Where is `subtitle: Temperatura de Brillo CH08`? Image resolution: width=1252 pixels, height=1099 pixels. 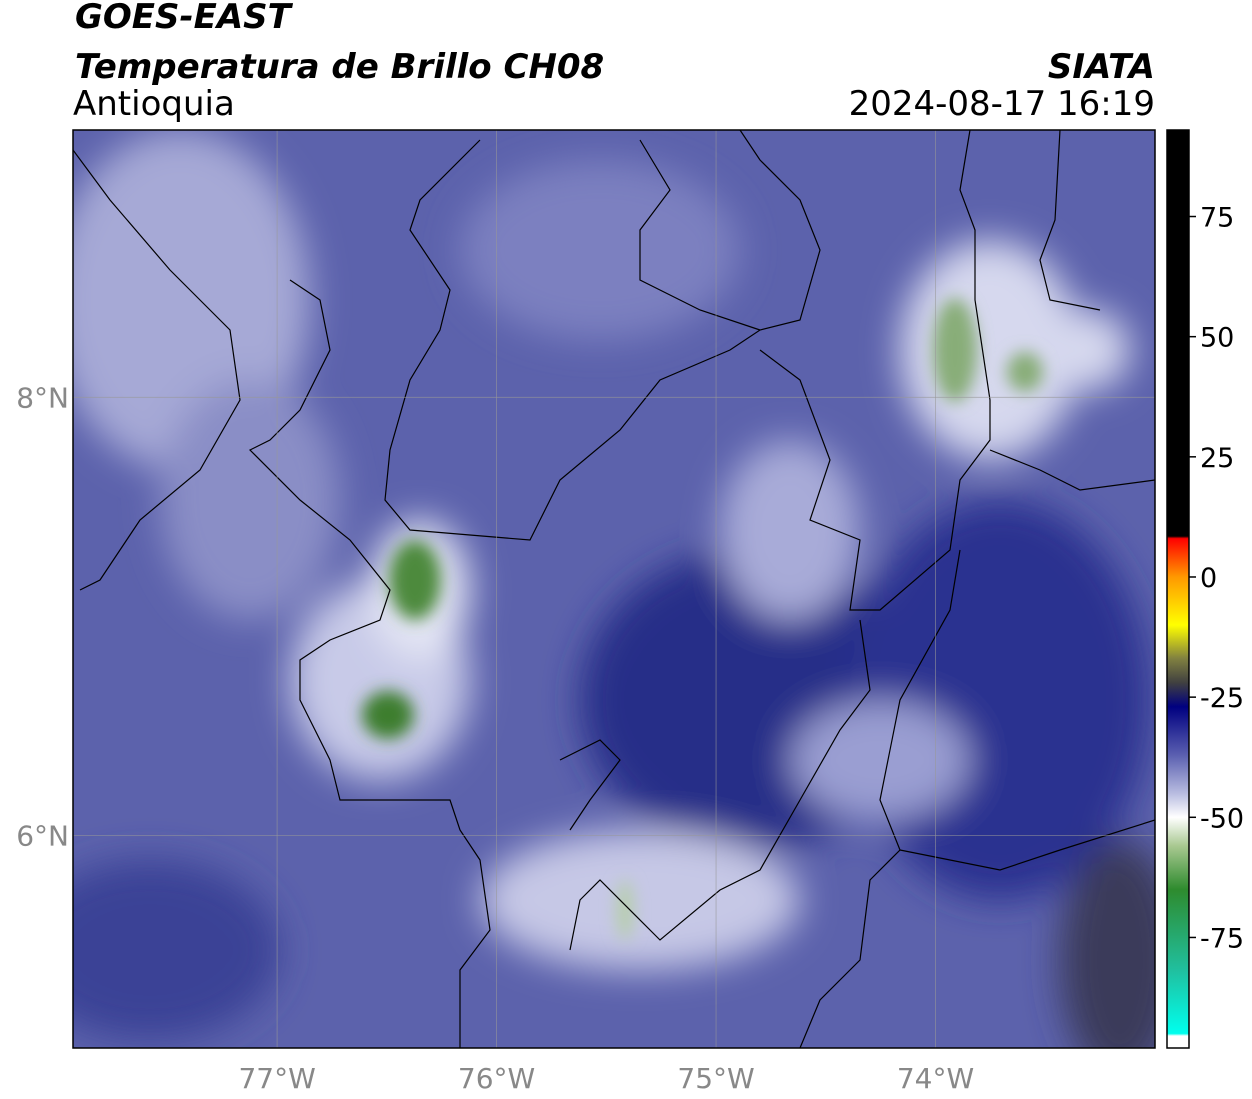
subtitle: Temperatura de Brillo CH08 is located at coordinates (339, 67).